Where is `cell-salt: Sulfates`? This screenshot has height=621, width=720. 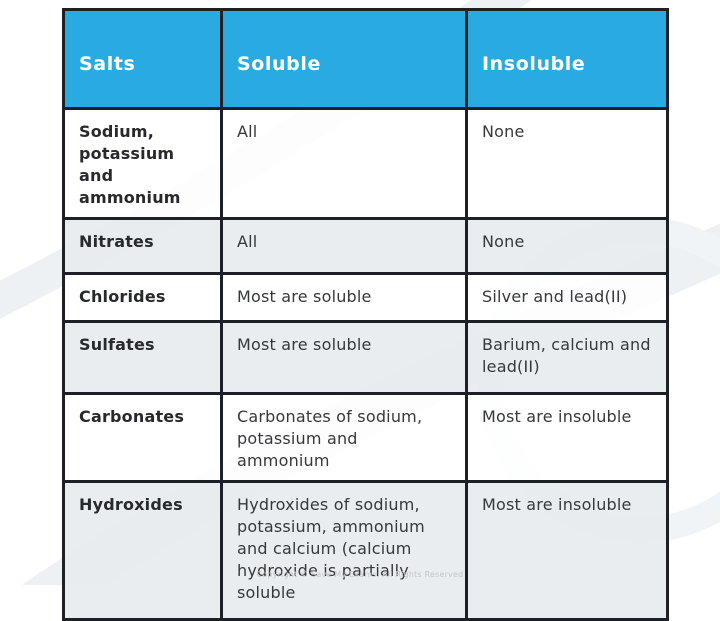
cell-salt: Sulfates is located at coordinates (142, 357).